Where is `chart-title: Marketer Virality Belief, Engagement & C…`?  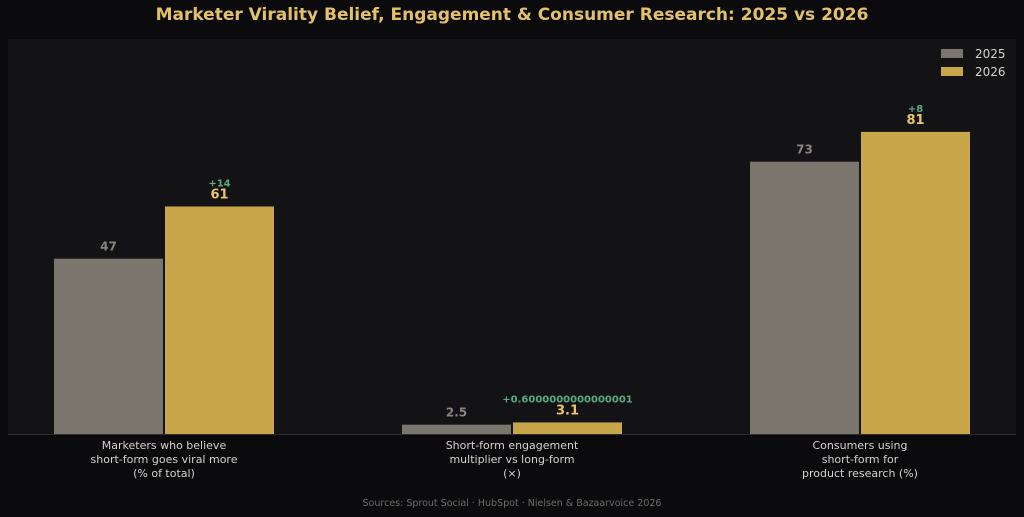
chart-title: Marketer Virality Belief, Engagement & C… is located at coordinates (512, 15).